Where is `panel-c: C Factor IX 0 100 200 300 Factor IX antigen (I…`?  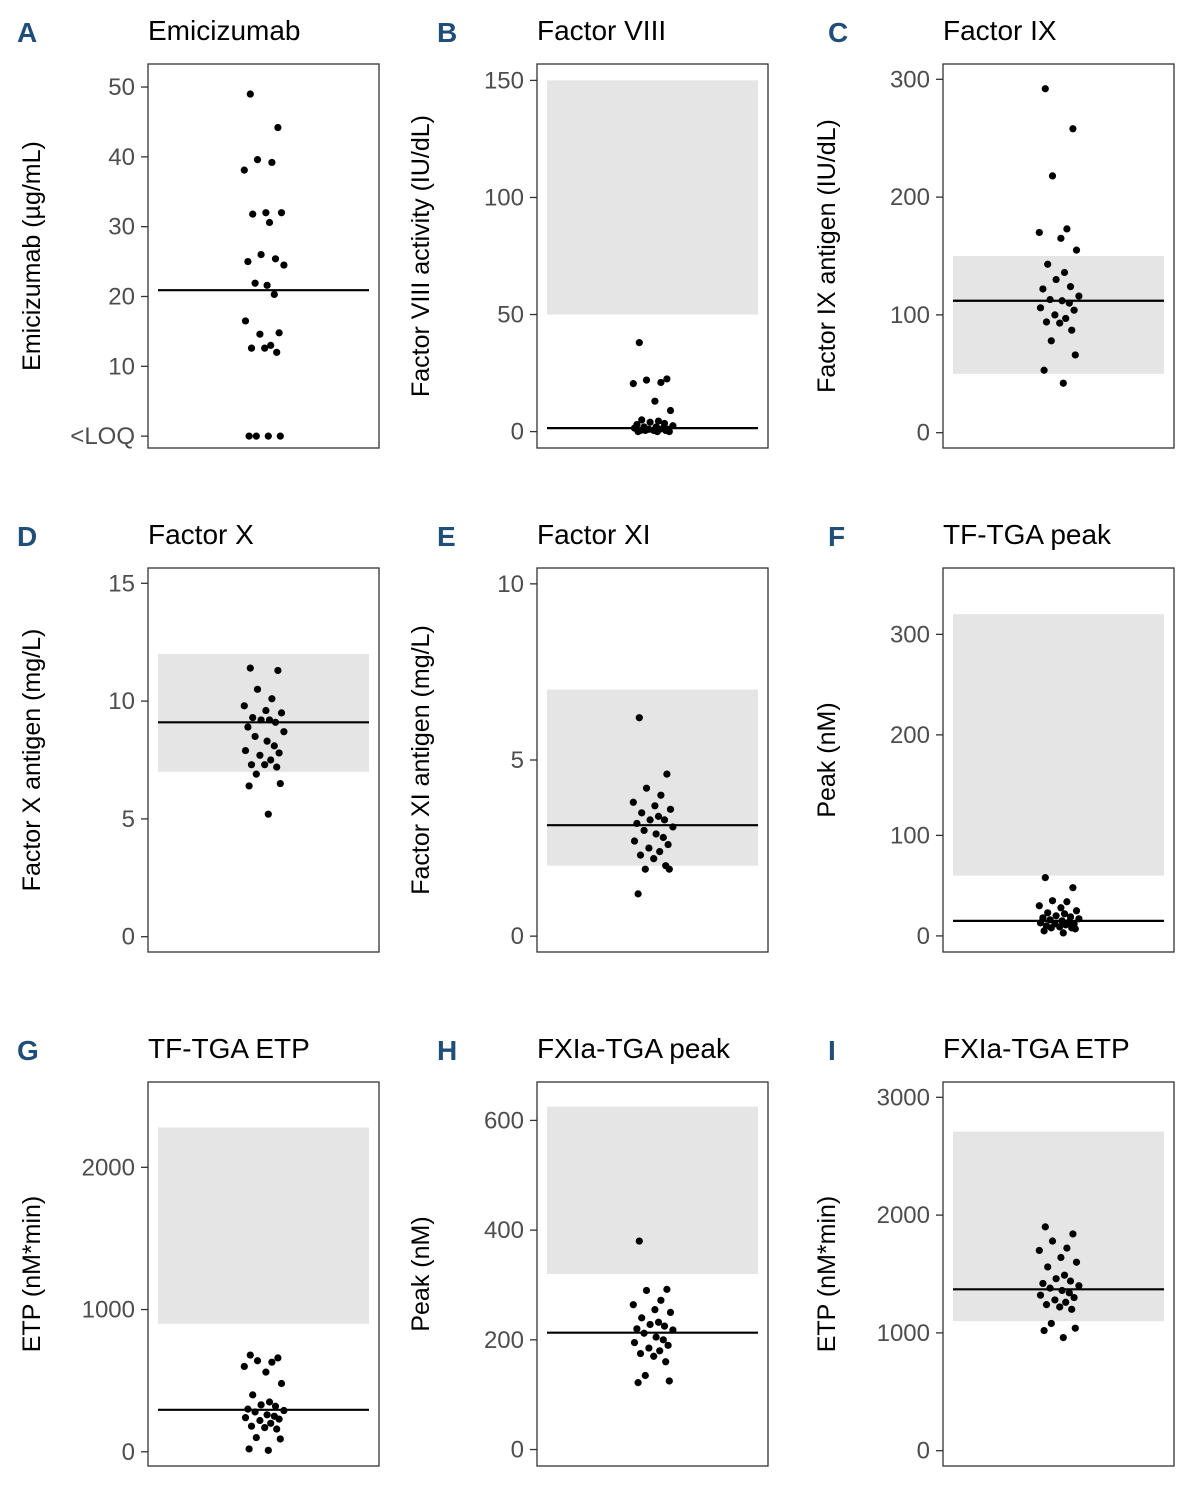 panel-c: C Factor IX 0 100 200 300 Factor IX antigen (I… is located at coordinates (994, 232).